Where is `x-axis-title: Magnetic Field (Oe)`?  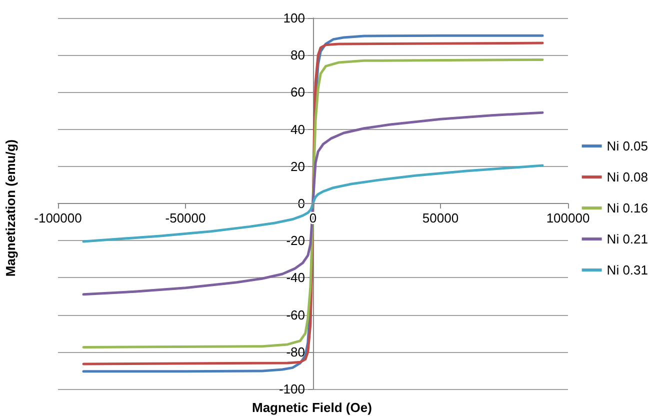
x-axis-title: Magnetic Field (Oe) is located at coordinates (312, 407).